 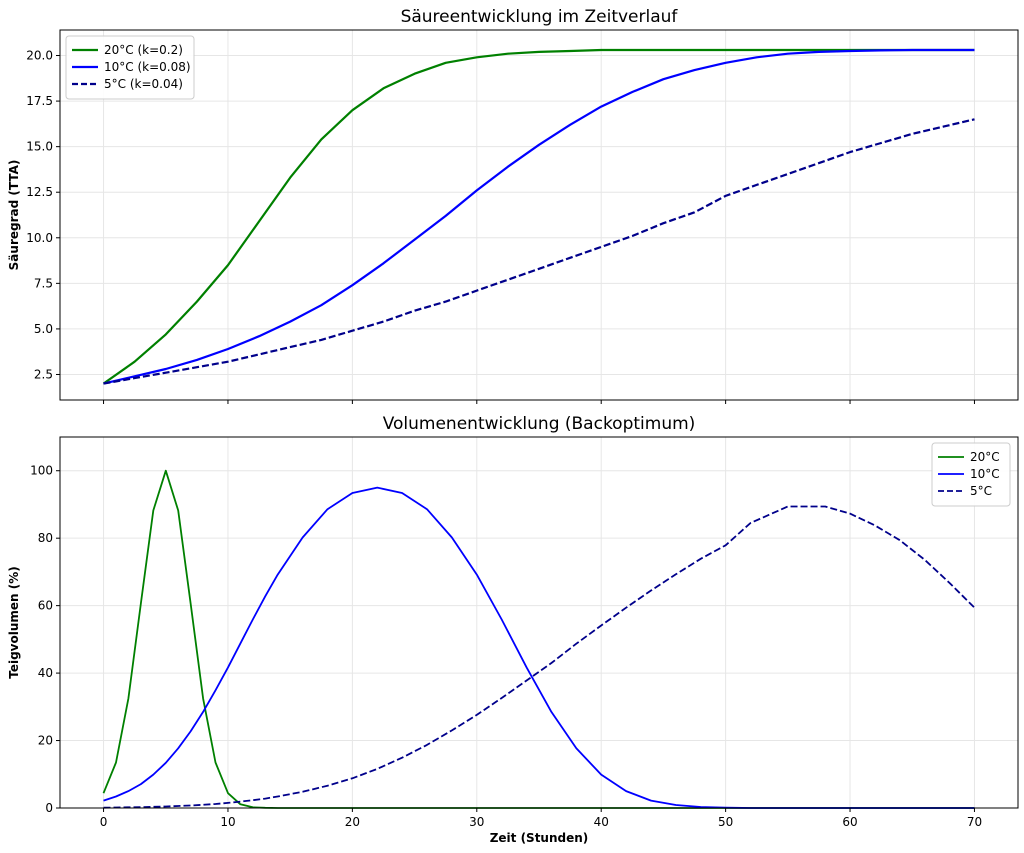 What do you see at coordinates (539, 838) in the screenshot?
I see `volume-chart-xlabel: Zeit (Stunden)` at bounding box center [539, 838].